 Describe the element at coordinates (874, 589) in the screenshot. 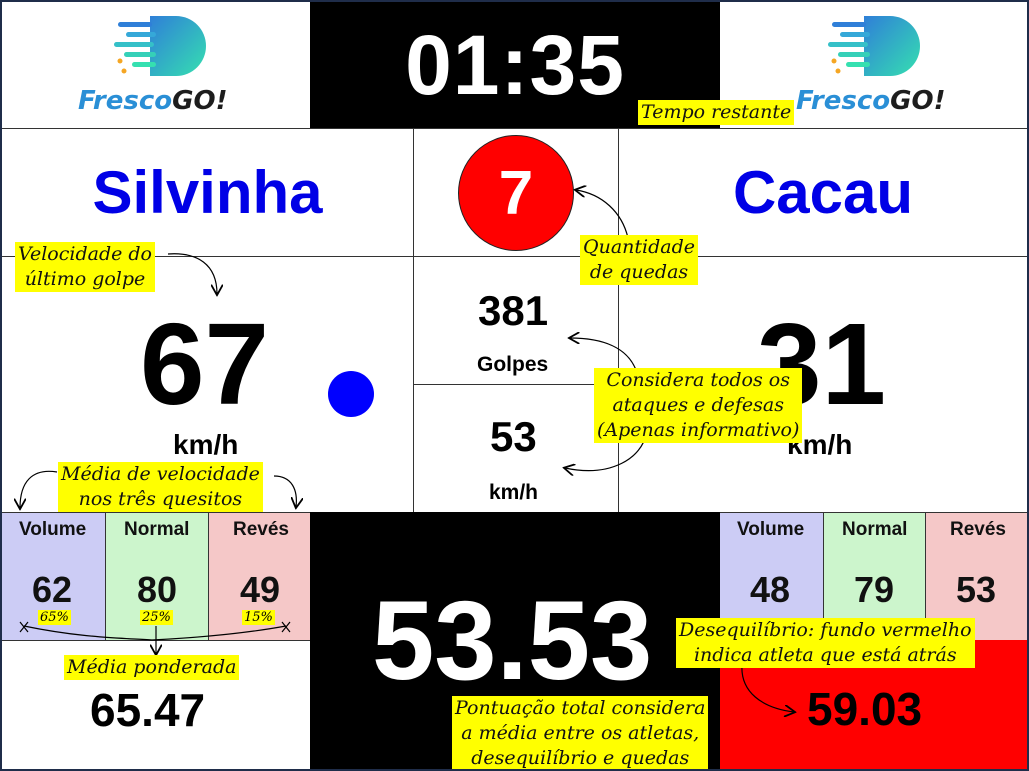

I see `category-value: 79` at that location.